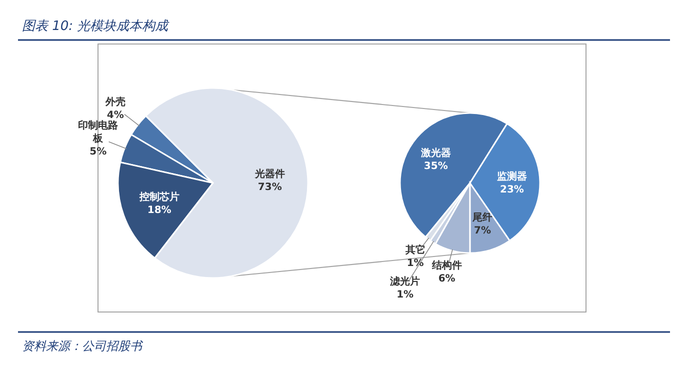  Describe the element at coordinates (82, 346) in the screenshot. I see `annotation: 资料来源：公司招股书` at that location.